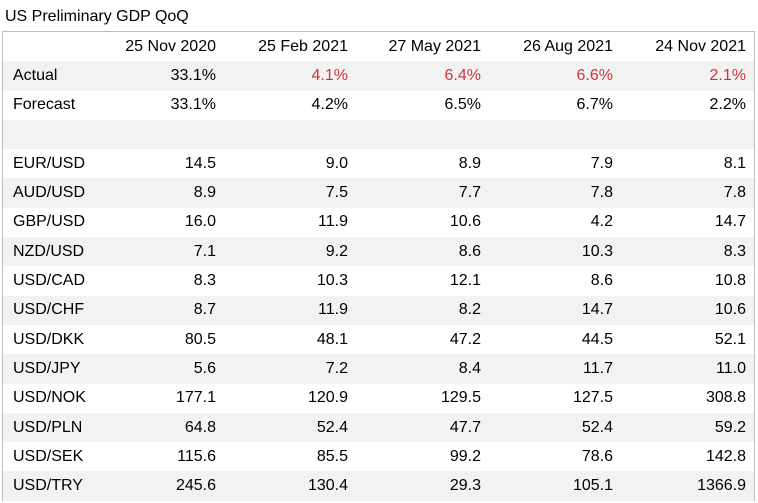 Image resolution: width=758 pixels, height=503 pixels. Describe the element at coordinates (51, 486) in the screenshot. I see `pair-label: USD/TRY` at that location.